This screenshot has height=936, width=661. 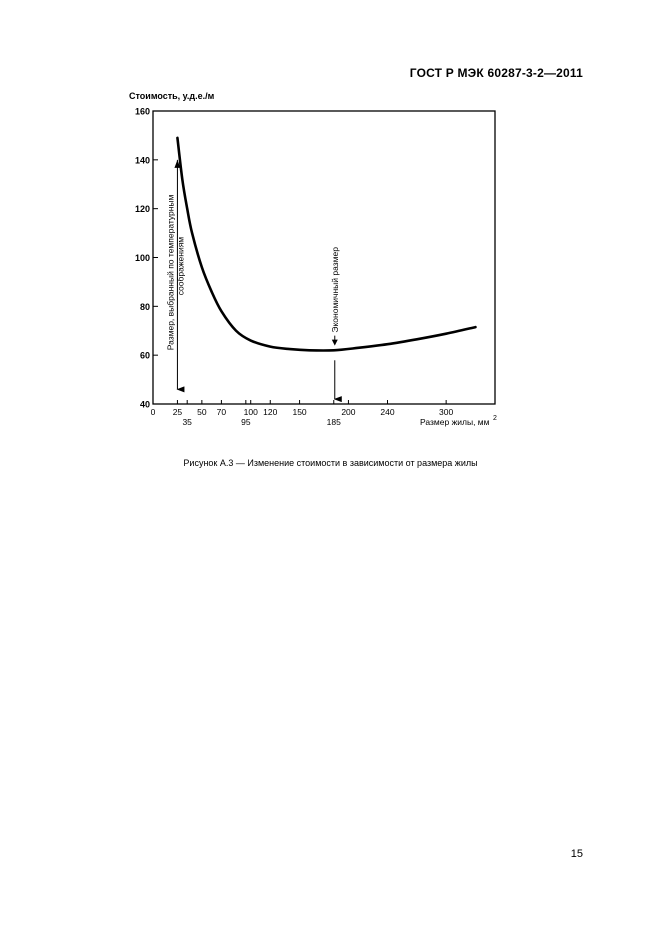 I want to click on x-tick-label: 100, so click(x=251, y=412).